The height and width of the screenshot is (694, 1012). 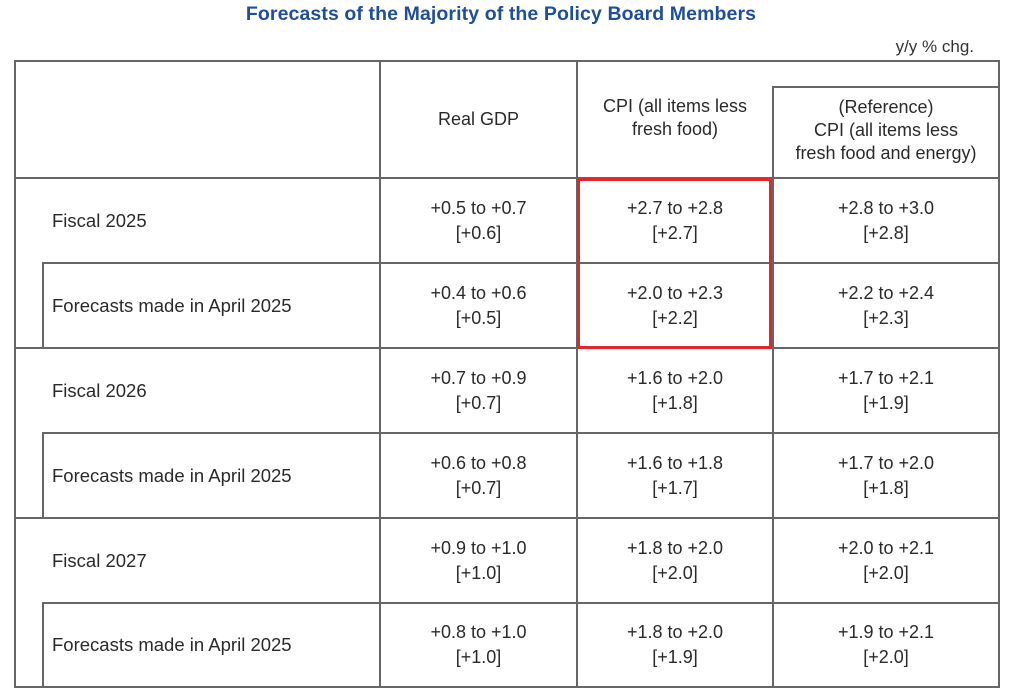 What do you see at coordinates (507, 178) in the screenshot?
I see `header-divider` at bounding box center [507, 178].